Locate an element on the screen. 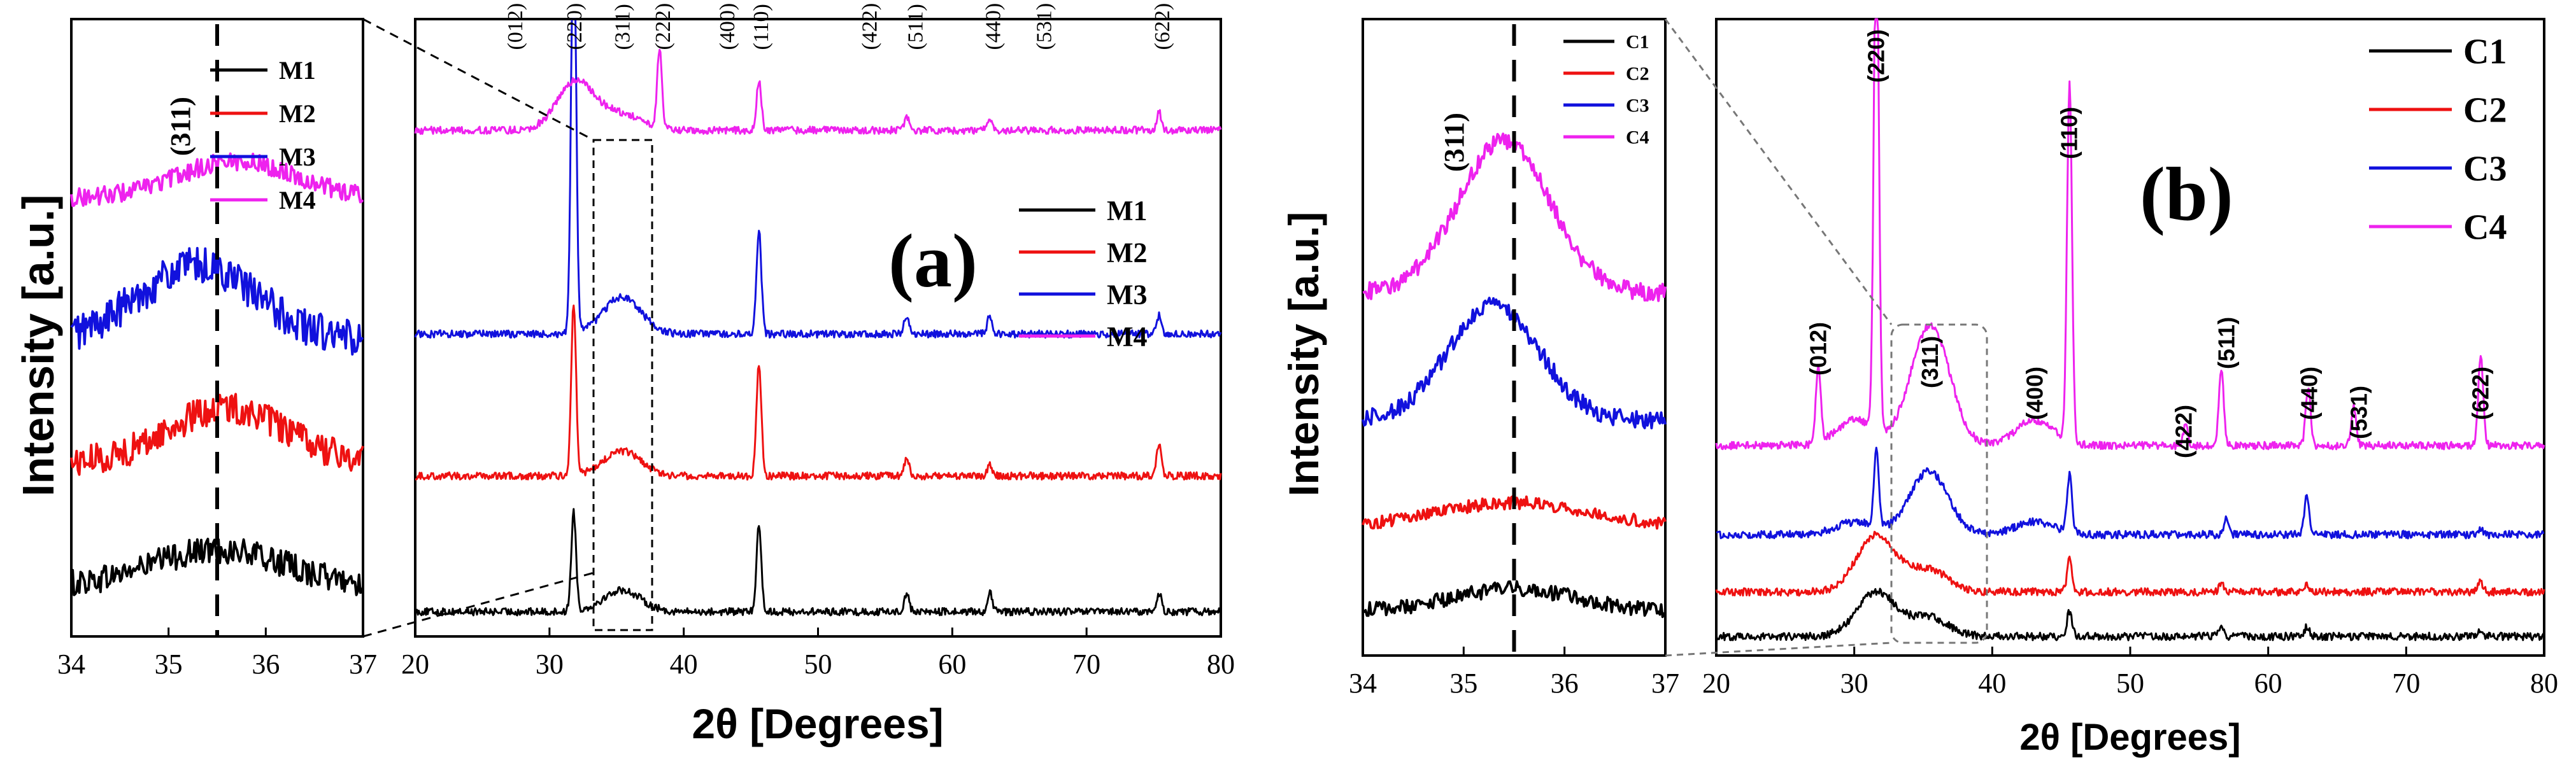 This screenshot has height=779, width=2576. panel-b-inset: 34 35 36 37 C1 C2 C3 C4 (311) Intensity [a.u.] is located at coordinates (1480, 358).